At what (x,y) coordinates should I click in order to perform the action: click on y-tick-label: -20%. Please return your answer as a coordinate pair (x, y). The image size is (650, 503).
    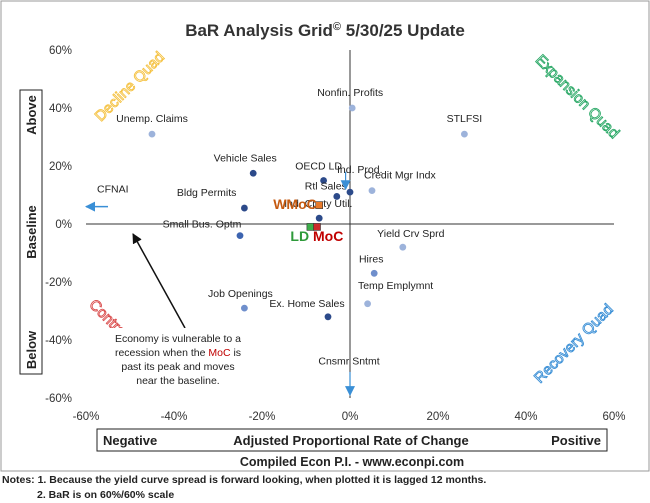
    Looking at the image, I should click on (58, 283).